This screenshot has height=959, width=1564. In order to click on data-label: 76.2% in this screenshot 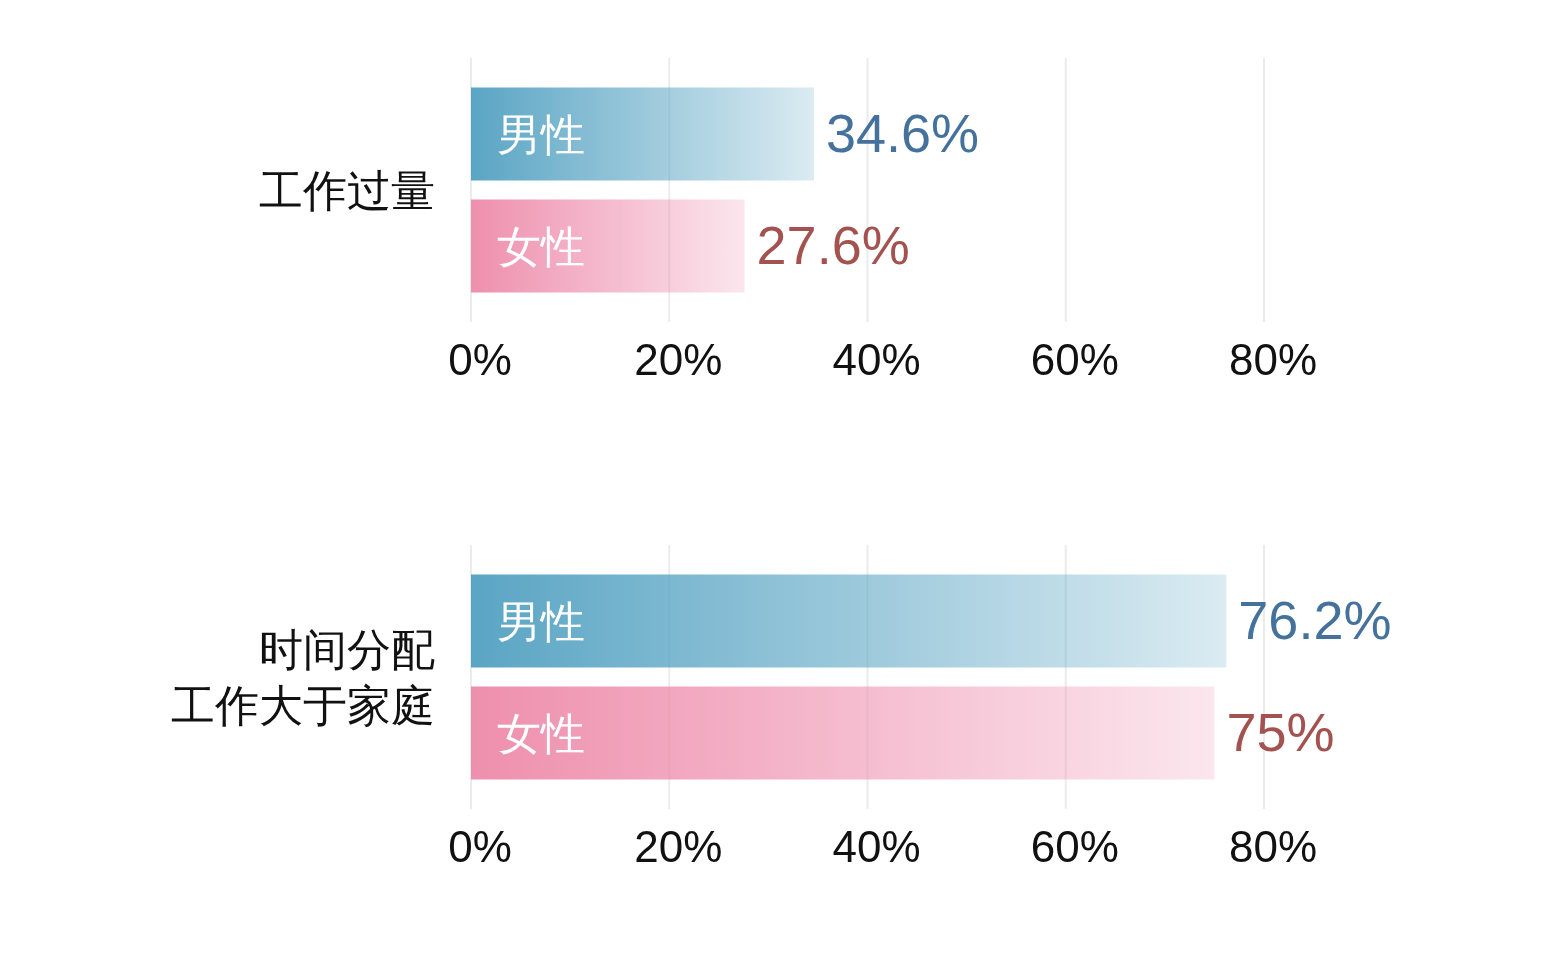, I will do `click(1315, 620)`.